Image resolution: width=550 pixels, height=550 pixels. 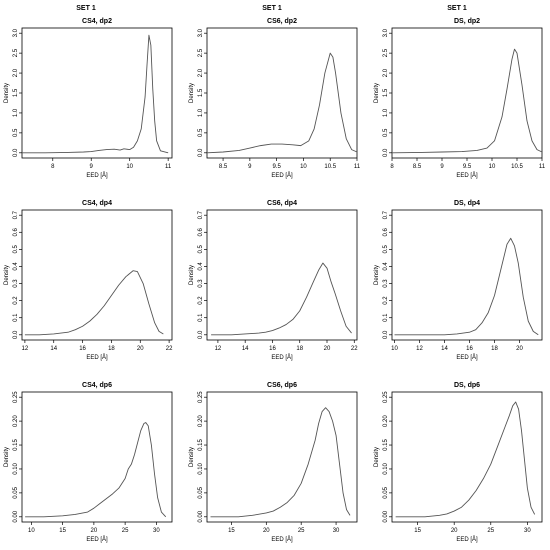 What do you see at coordinates (467, 167) in the screenshot?
I see `x-tick-label: 9.5` at bounding box center [467, 167].